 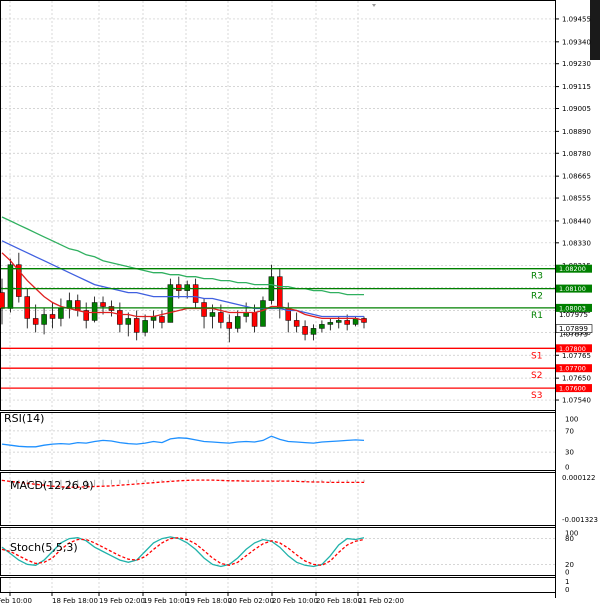 I want to click on rsi-tick-label: 100, so click(x=571, y=420).